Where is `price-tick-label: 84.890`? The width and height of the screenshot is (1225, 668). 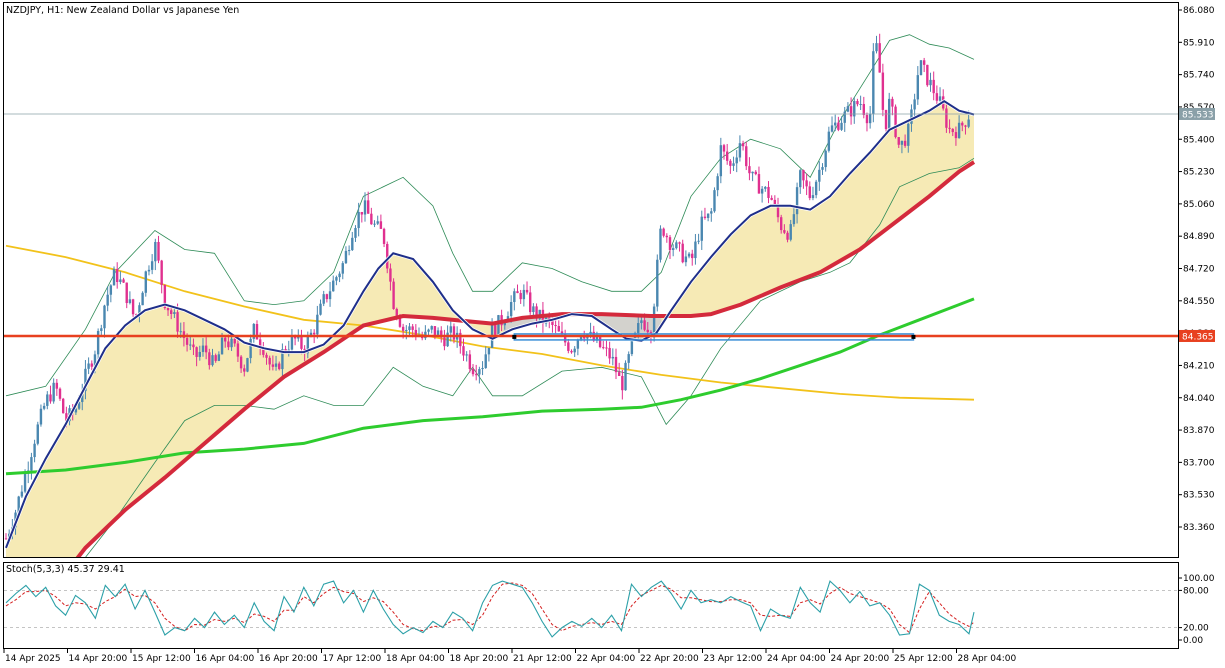
price-tick-label: 84.890 is located at coordinates (1199, 237).